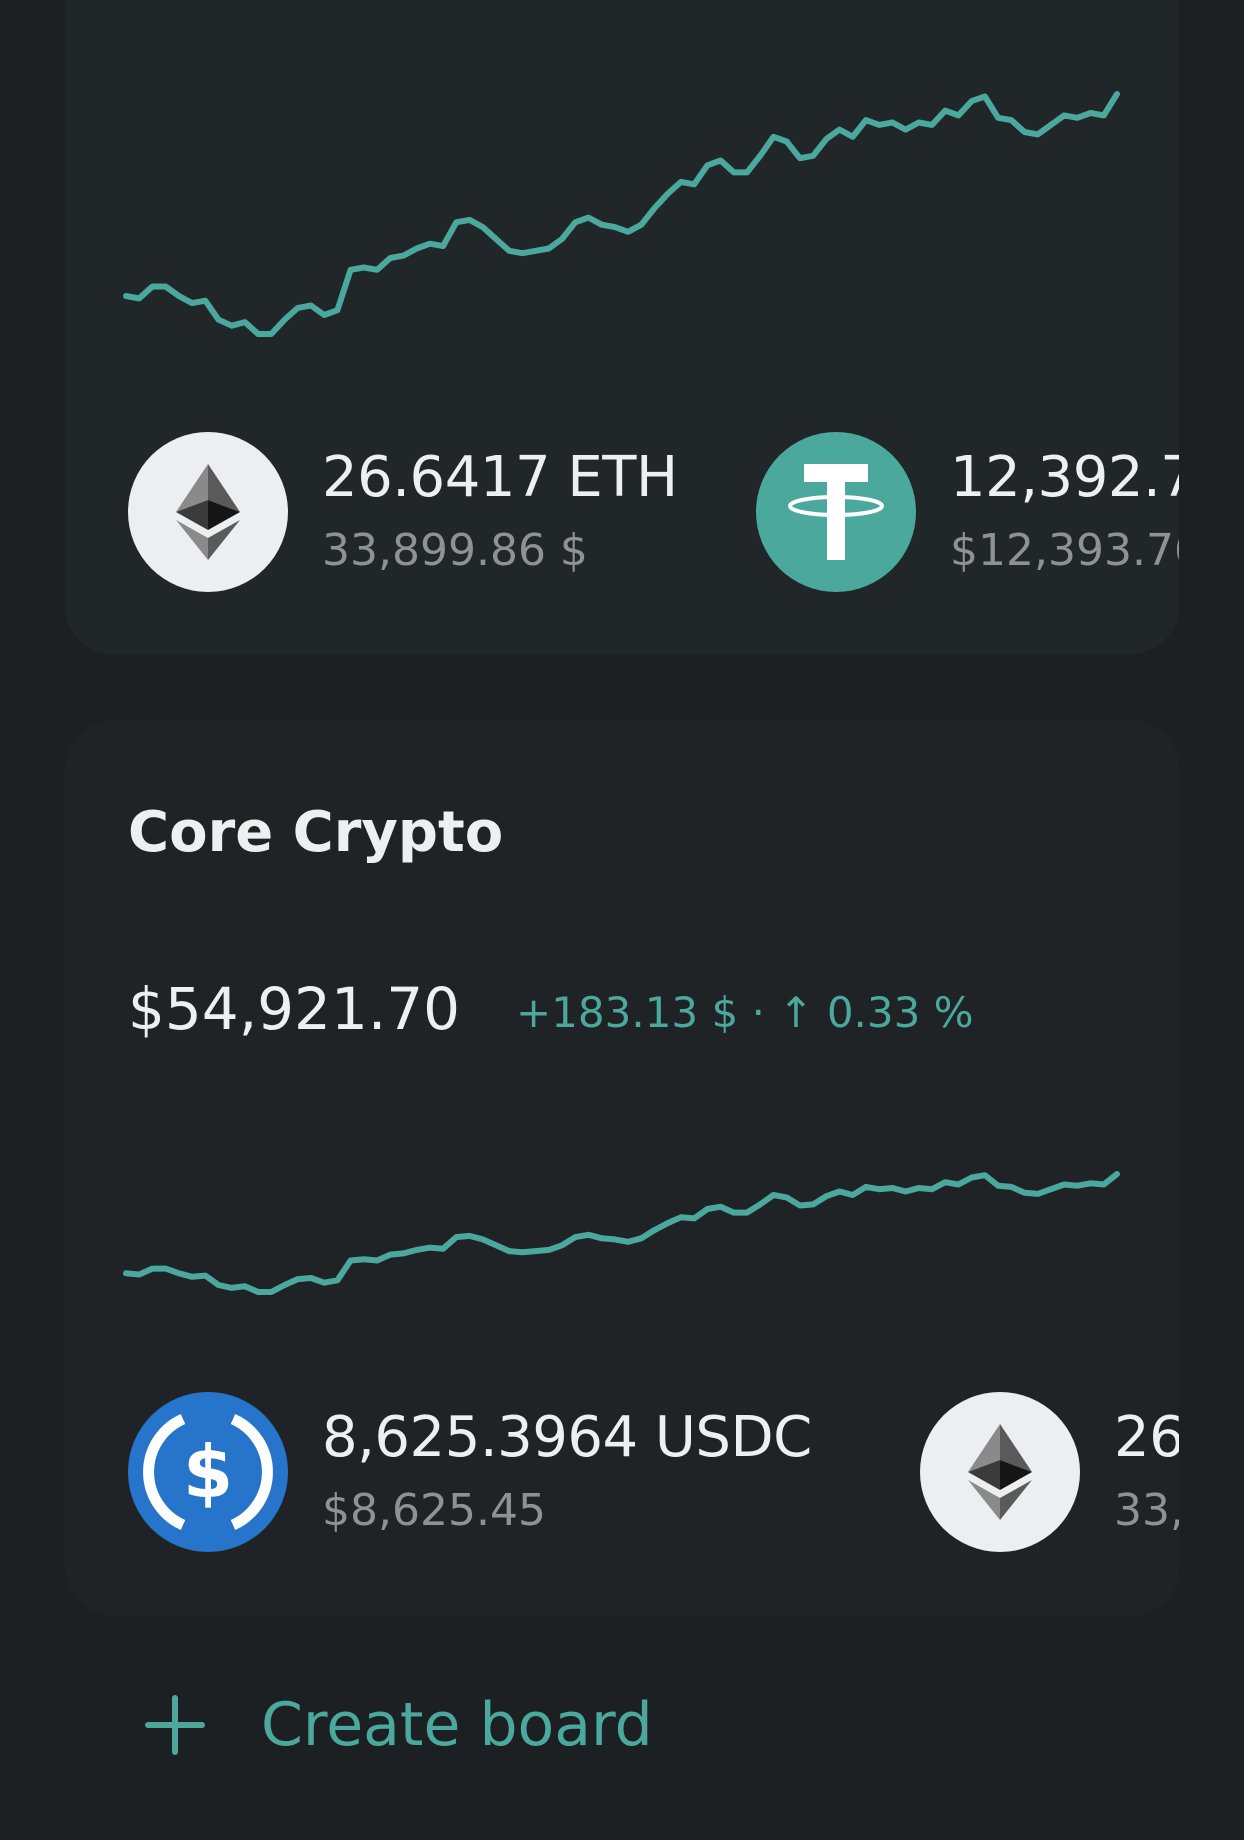 This screenshot has width=1244, height=1840. What do you see at coordinates (1064, 477) in the screenshot?
I see `coin-amount: 12,392.7` at bounding box center [1064, 477].